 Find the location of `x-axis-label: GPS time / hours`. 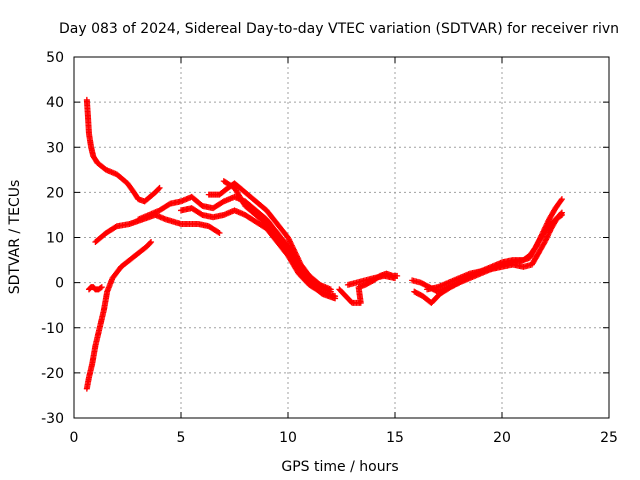

x-axis-label: GPS time / hours is located at coordinates (339, 467).